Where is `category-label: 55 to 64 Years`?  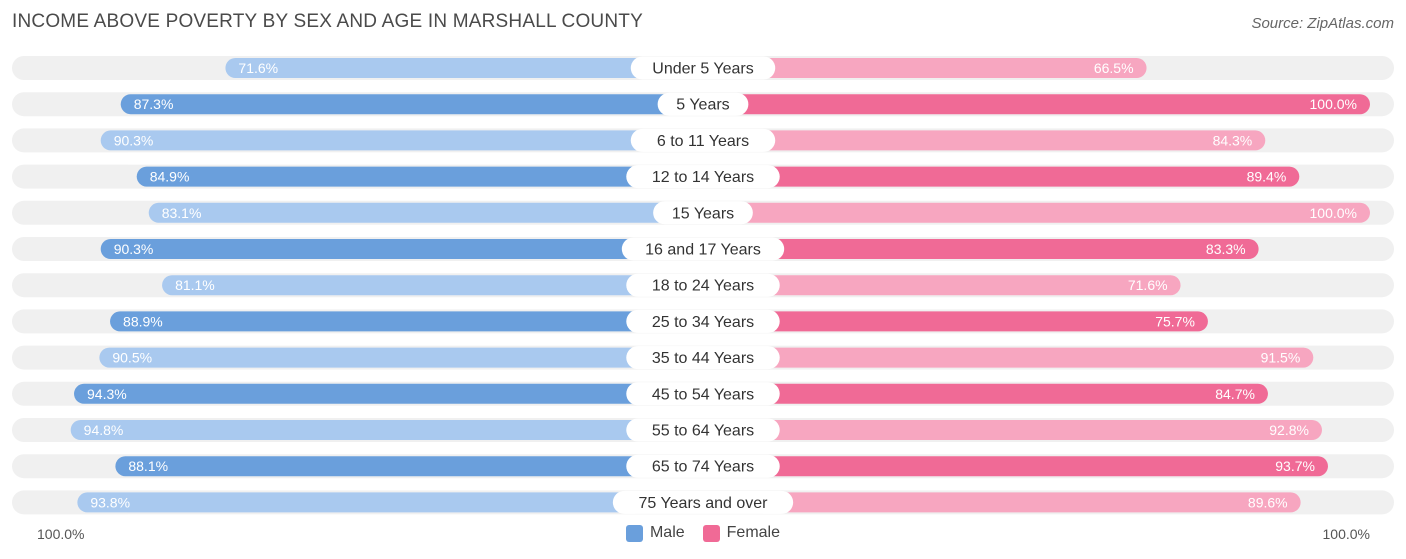
category-label: 55 to 64 Years is located at coordinates (703, 431).